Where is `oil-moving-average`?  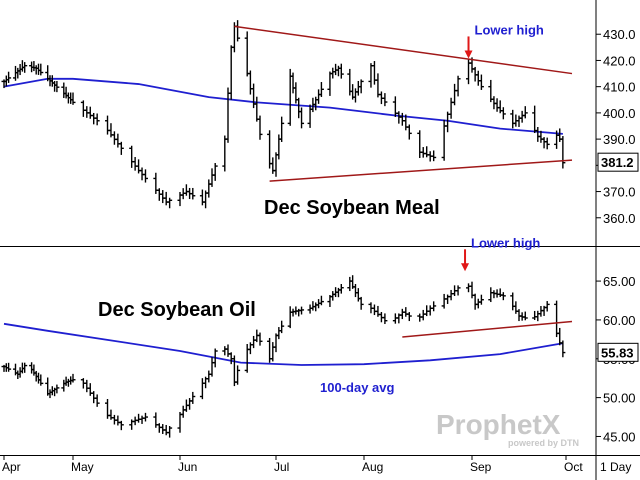
oil-moving-average is located at coordinates (283, 344).